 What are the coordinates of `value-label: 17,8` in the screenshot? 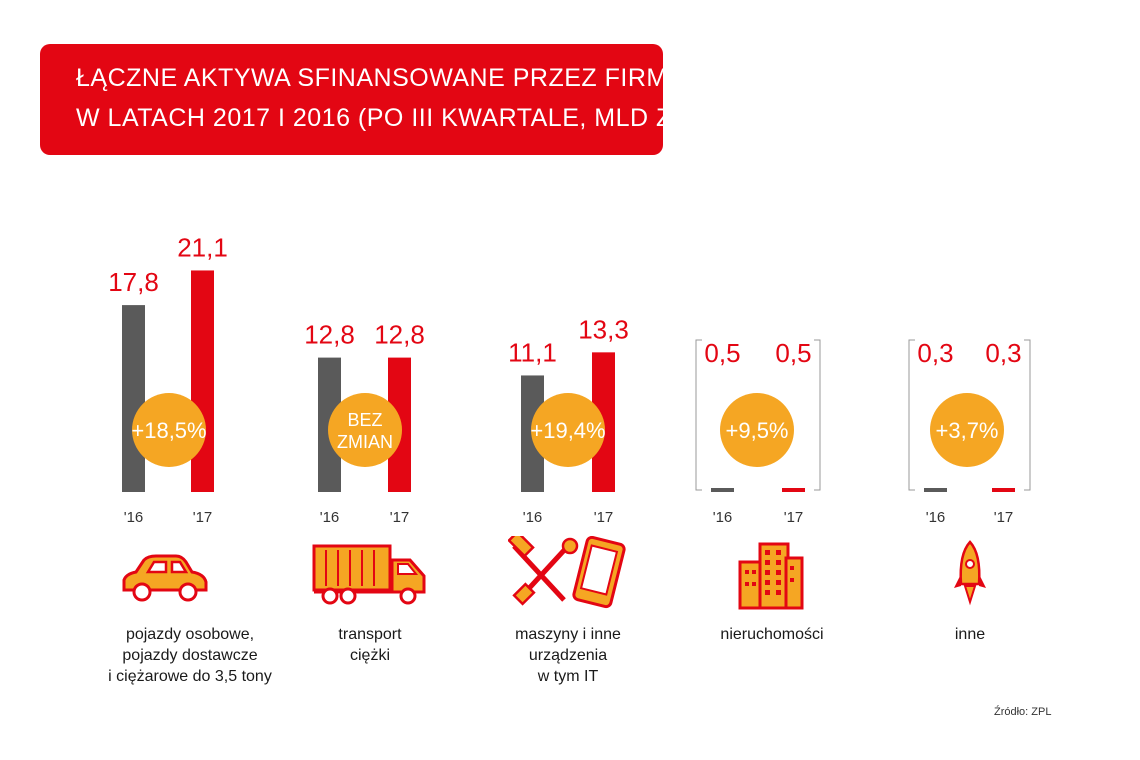 It's located at (133, 282).